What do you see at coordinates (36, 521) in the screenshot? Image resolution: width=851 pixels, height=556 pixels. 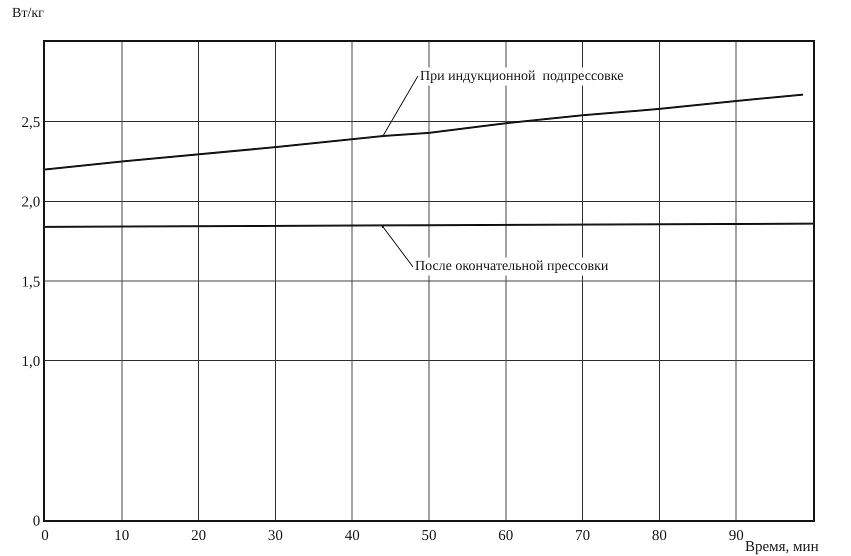 I see `y-tick-label: 0` at bounding box center [36, 521].